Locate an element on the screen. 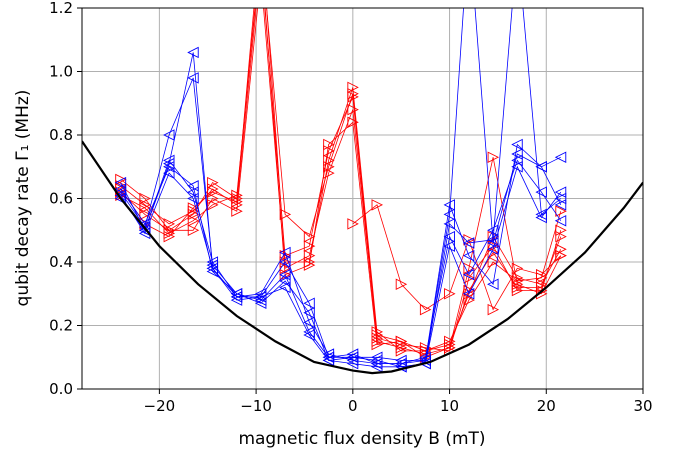 This screenshot has width=683, height=452. x-tick-label: −10 is located at coordinates (256, 406).